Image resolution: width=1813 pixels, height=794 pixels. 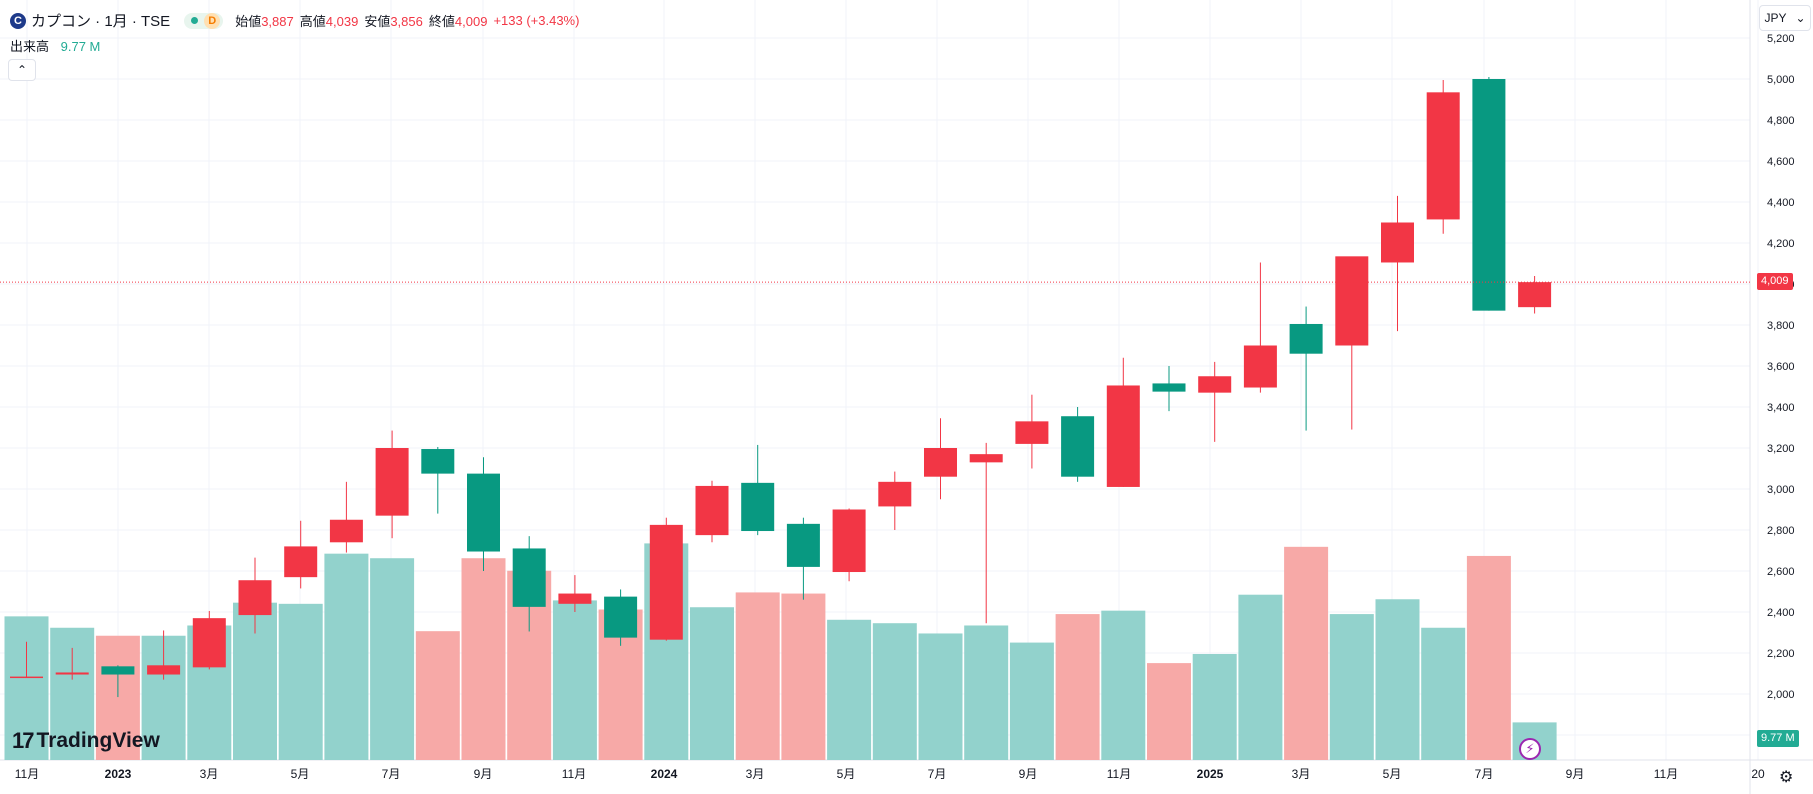 I want to click on tradingview-logo: 17 TradingView, so click(x=86, y=741).